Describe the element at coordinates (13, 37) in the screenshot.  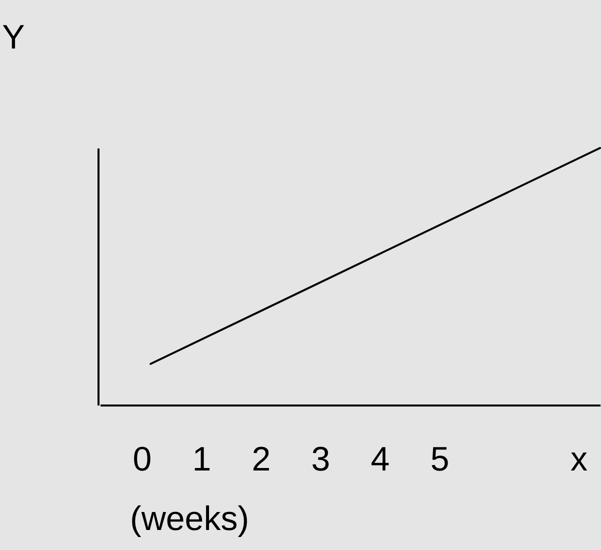
I see `y-axis-title: Y` at that location.